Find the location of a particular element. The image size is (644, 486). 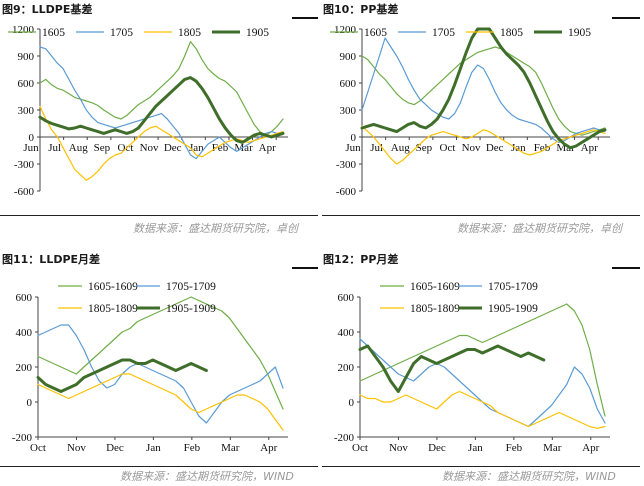

legend-label: 1805-1809 is located at coordinates (113, 309).